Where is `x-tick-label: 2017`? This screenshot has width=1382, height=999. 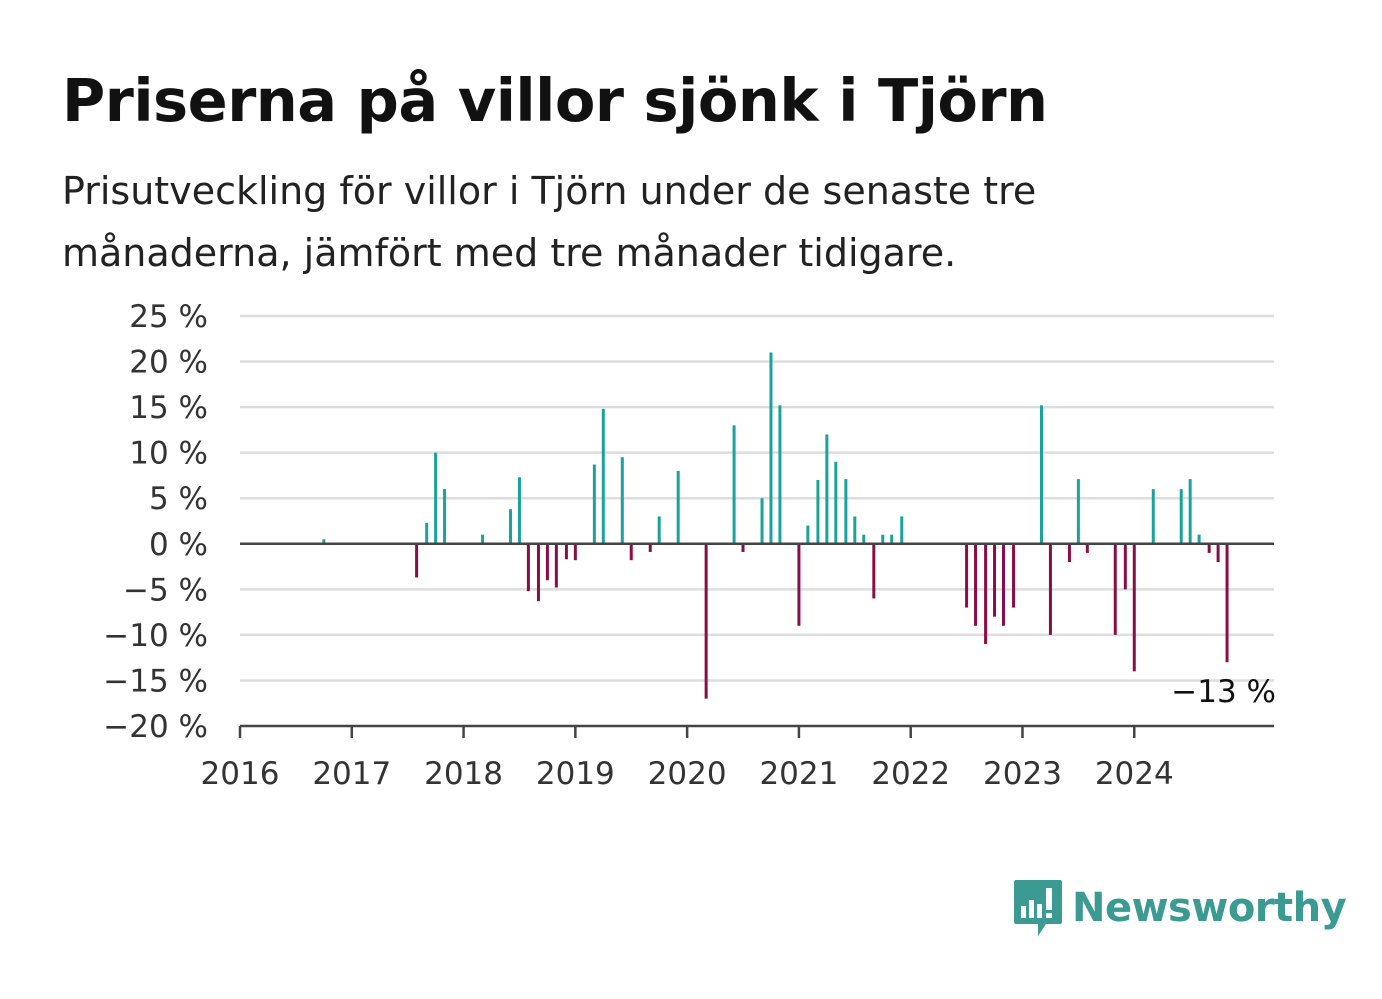 x-tick-label: 2017 is located at coordinates (351, 774).